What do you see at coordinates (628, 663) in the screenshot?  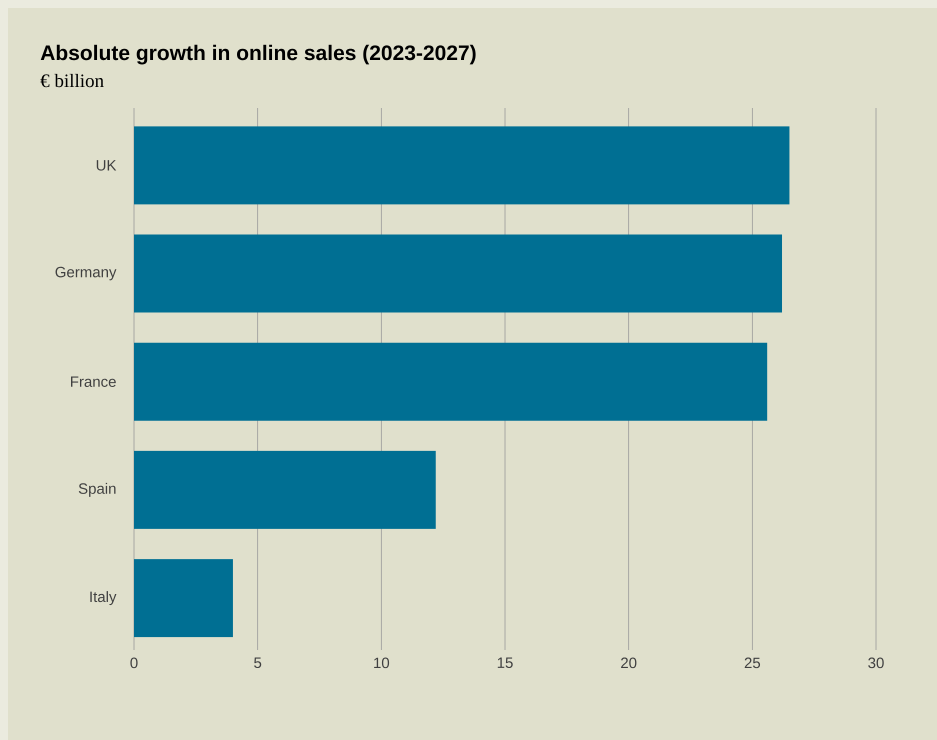 I see `x-tick-label: 20` at bounding box center [628, 663].